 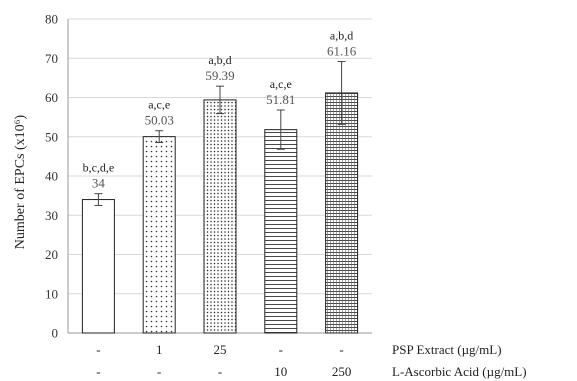 What do you see at coordinates (447, 349) in the screenshot?
I see `treatment-row-label: PSP Extract (µg/mL)` at bounding box center [447, 349].